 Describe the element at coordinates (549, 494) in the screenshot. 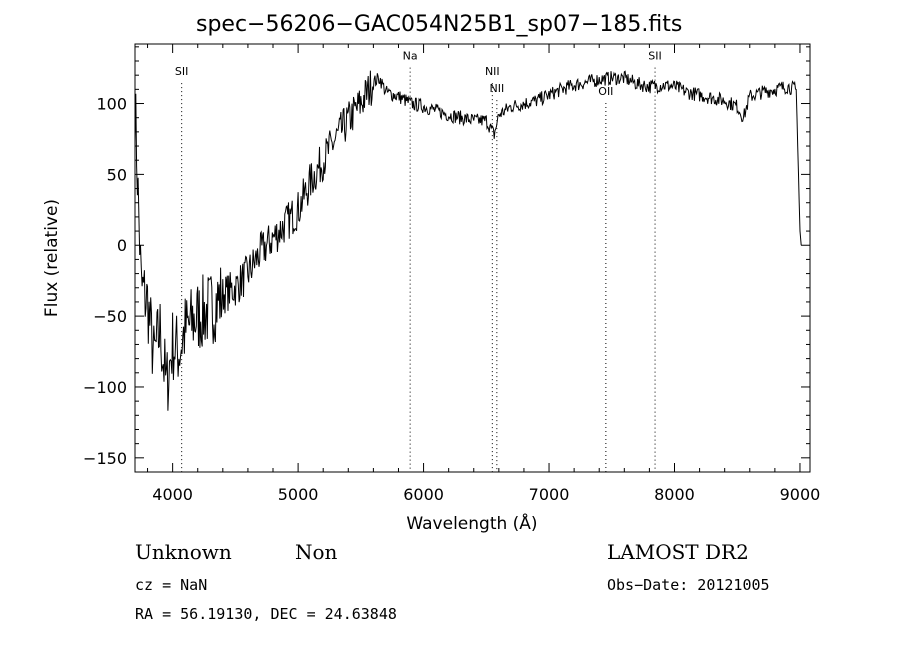

I see `x-tick-label: 7000` at that location.